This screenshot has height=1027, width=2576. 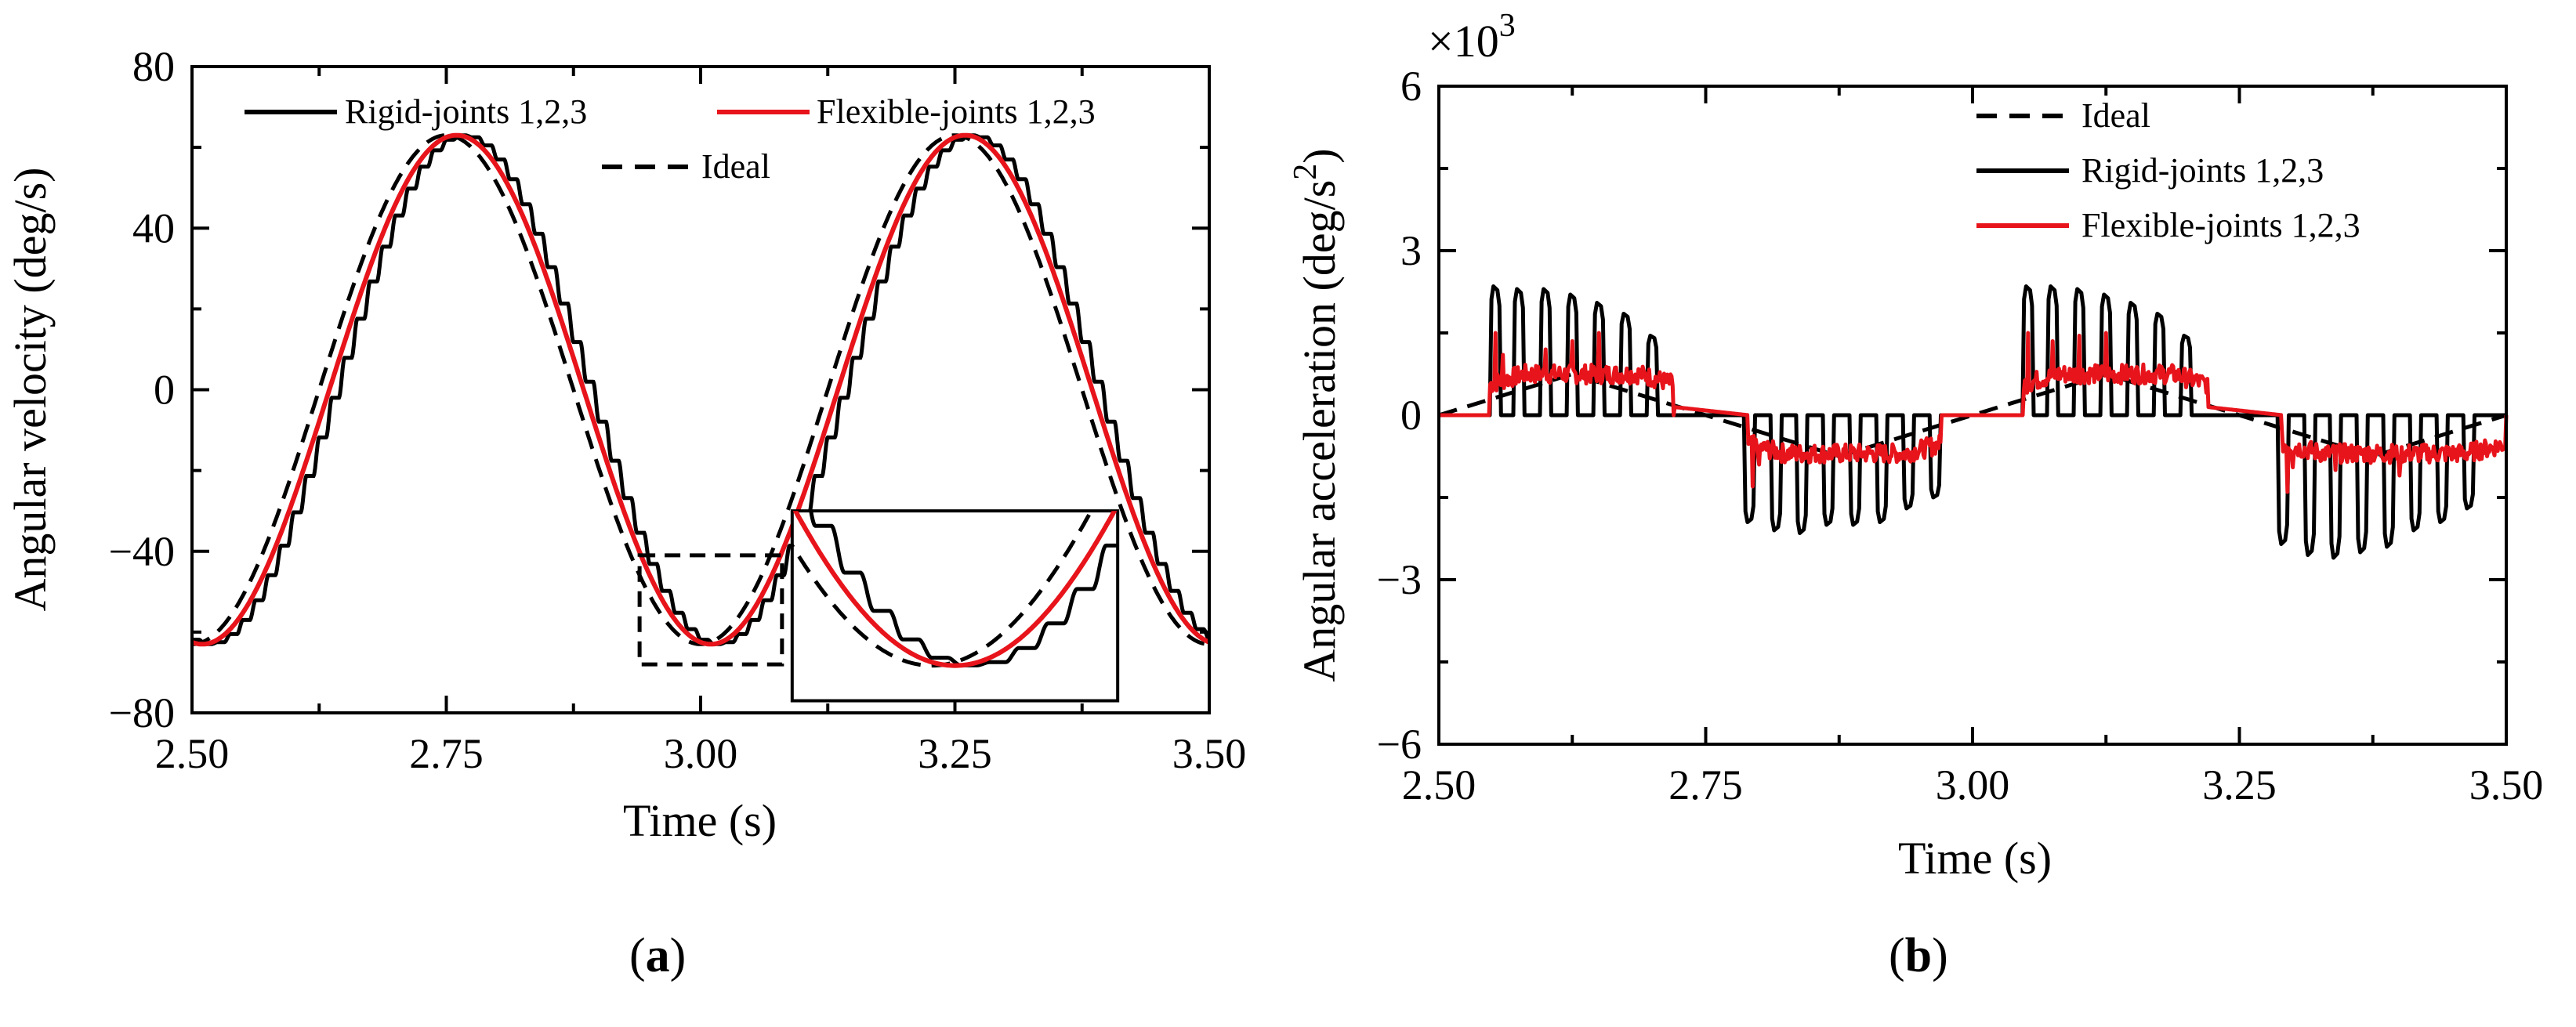 I want to click on panel-a-x-tick-label: 3.50, so click(x=1209, y=753).